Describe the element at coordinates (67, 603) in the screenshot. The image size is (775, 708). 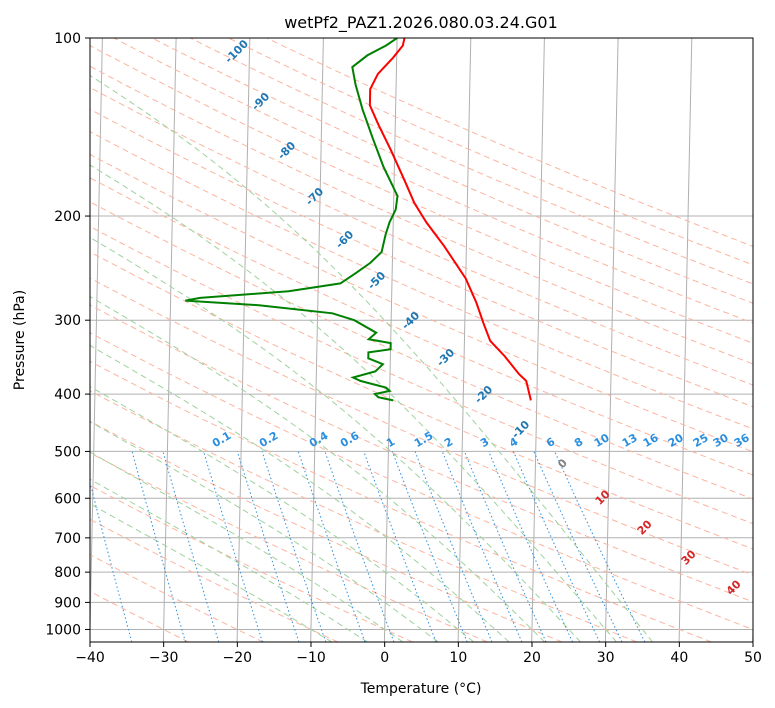
I see `y-tick-label: 900` at that location.